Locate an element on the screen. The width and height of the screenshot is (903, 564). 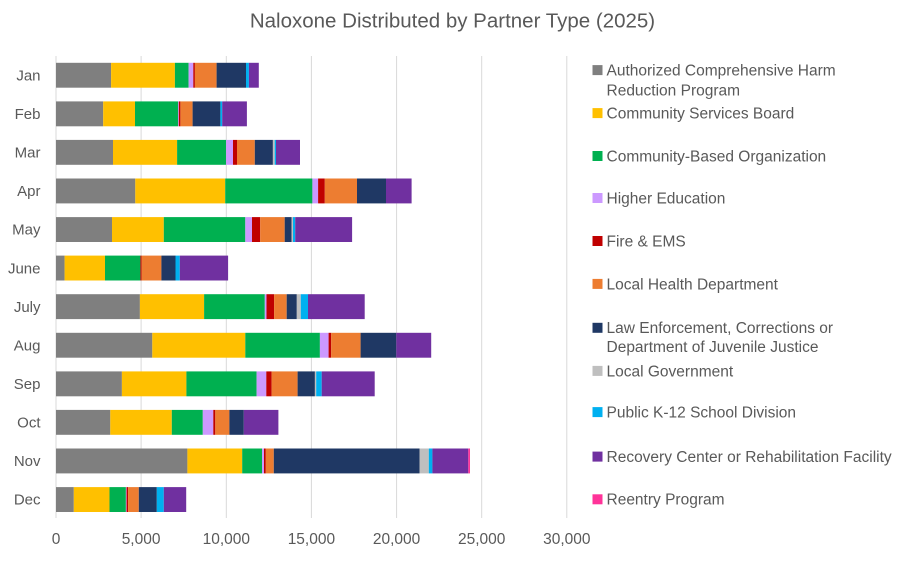
svg-text: Higher Education is located at coordinates (666, 198).